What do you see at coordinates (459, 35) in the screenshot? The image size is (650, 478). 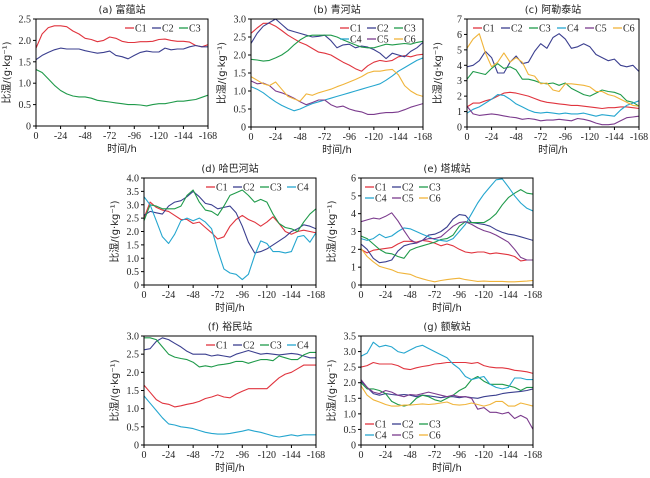 I see `y-tick-label: 6` at bounding box center [459, 35].